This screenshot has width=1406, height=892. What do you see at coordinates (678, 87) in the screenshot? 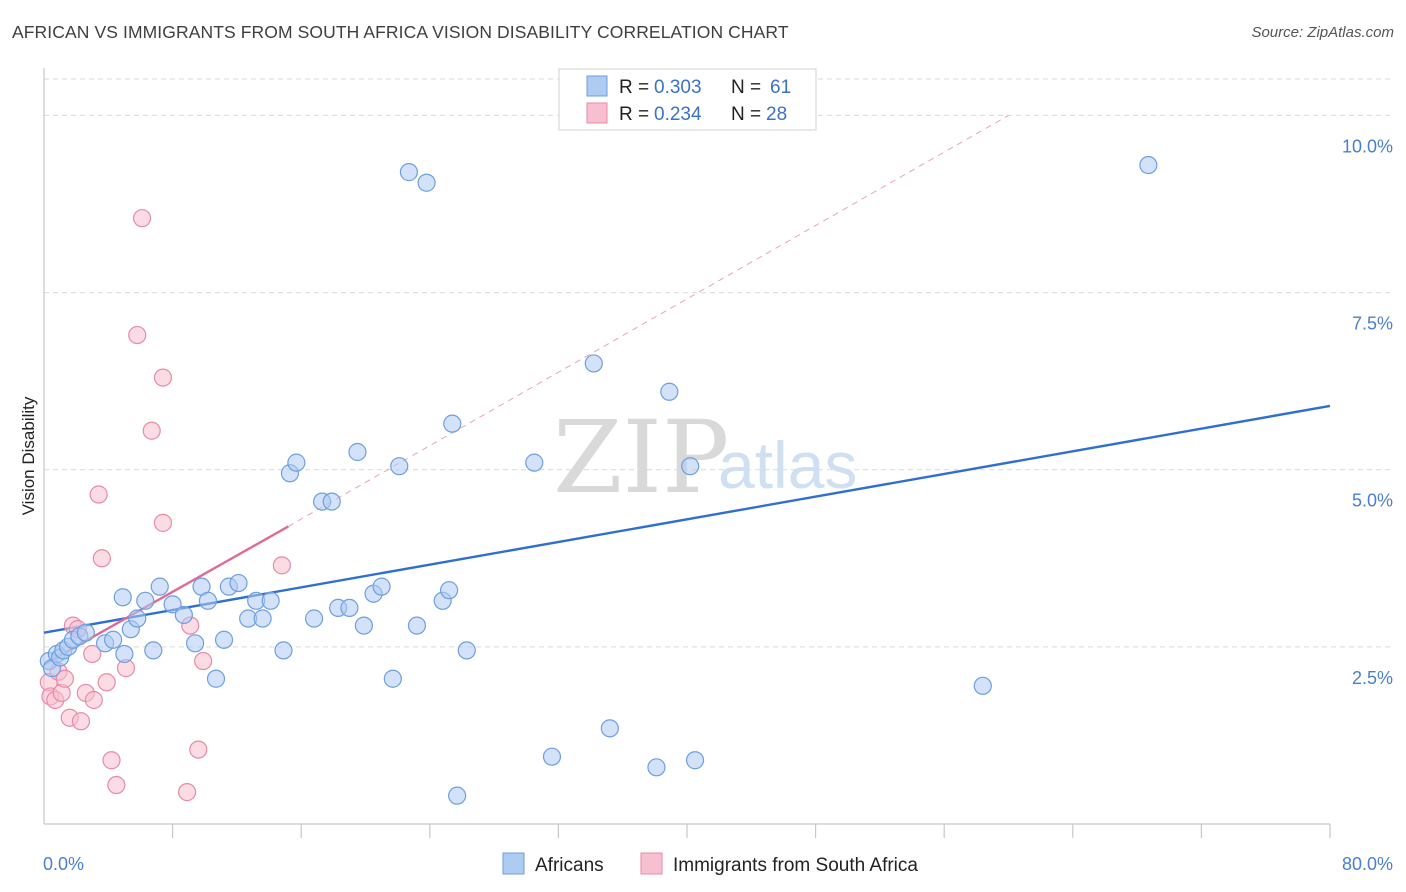
I see `legend-r-value-africans: 0.303` at bounding box center [678, 87].